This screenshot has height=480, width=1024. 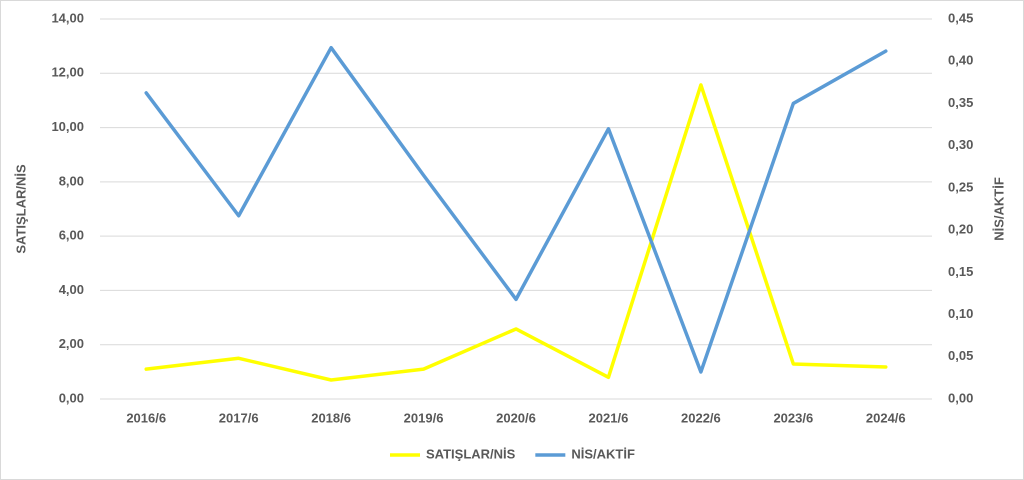 I want to click on y-tick-label: 12,00, so click(x=67, y=72).